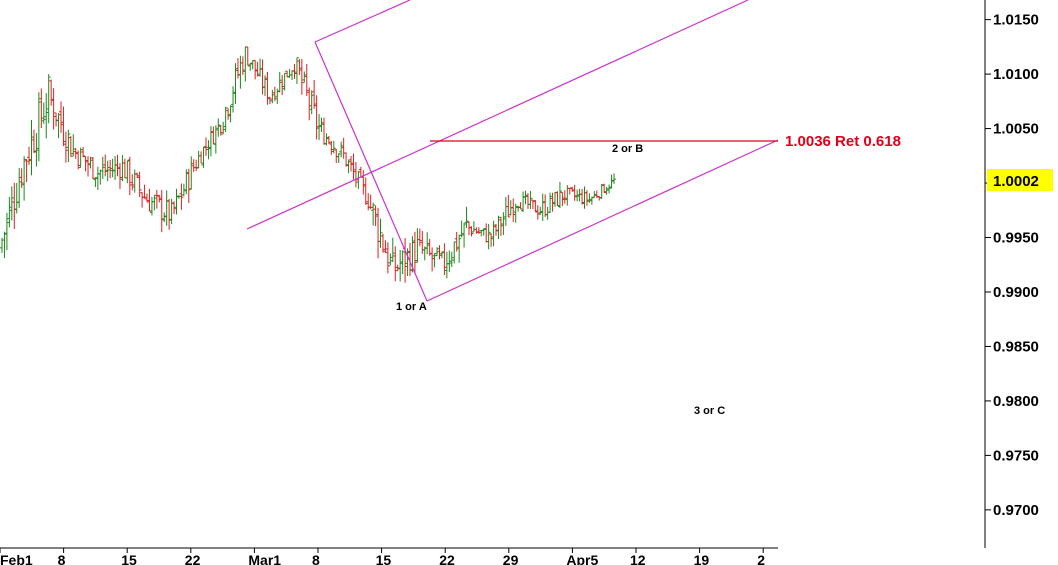 The width and height of the screenshot is (1058, 565). Describe the element at coordinates (1016, 346) in the screenshot. I see `y-tick-label: 0.9850` at that location.